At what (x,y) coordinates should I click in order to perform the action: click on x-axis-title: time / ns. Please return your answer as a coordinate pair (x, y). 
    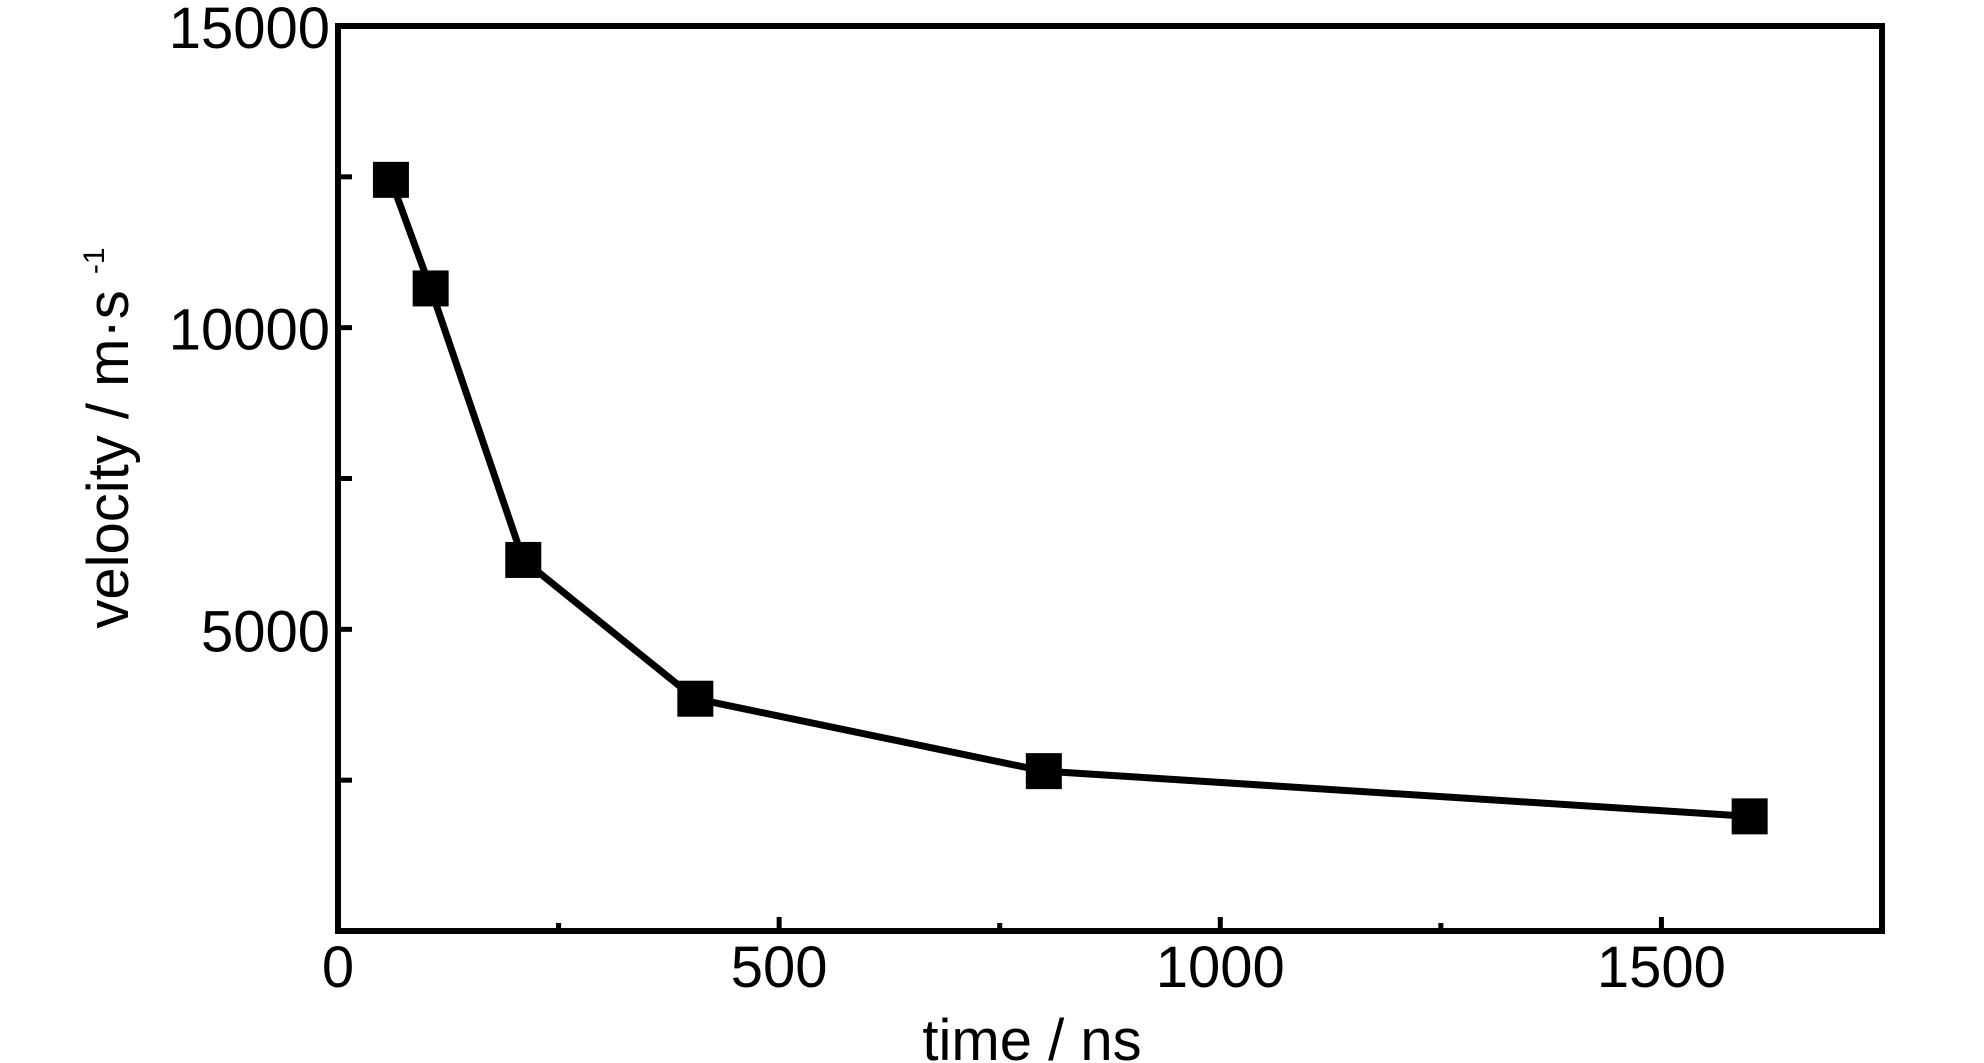
    Looking at the image, I should click on (1031, 1035).